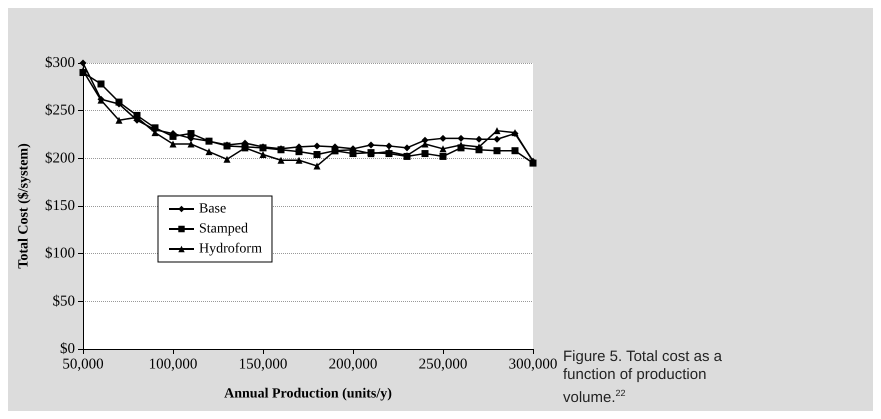 The width and height of the screenshot is (881, 419). I want to click on legend-label: Stamped, so click(223, 229).